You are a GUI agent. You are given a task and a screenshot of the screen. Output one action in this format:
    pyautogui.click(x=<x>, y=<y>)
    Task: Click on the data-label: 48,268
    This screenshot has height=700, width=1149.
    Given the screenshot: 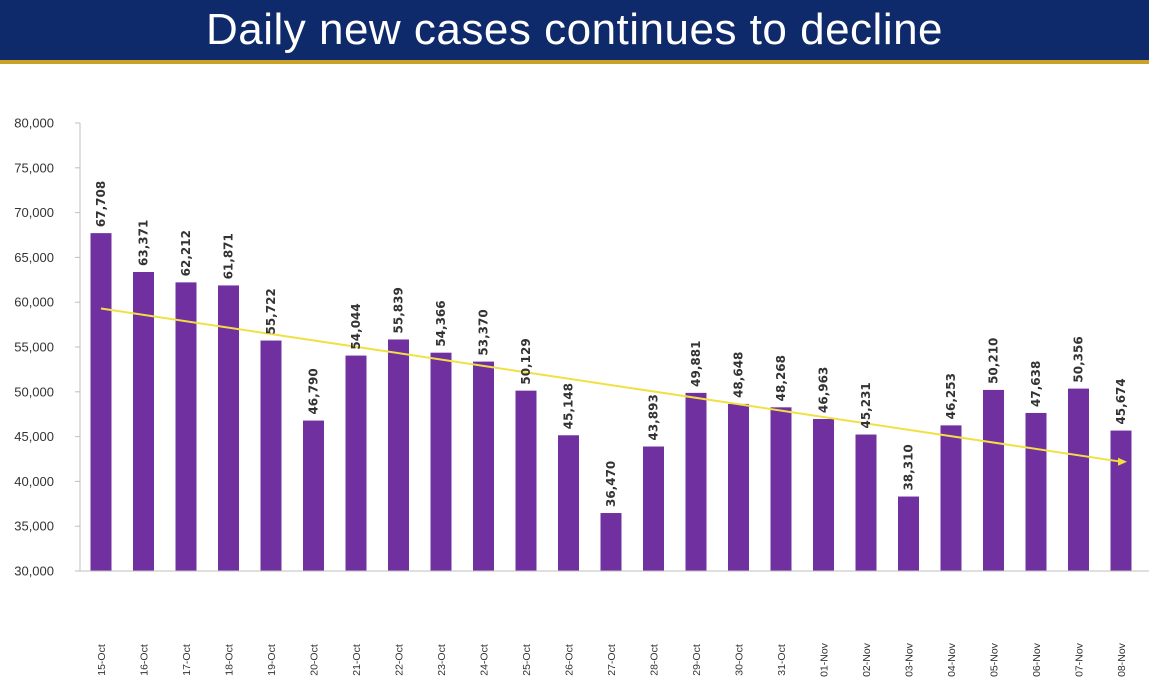 What is the action you would take?
    pyautogui.click(x=781, y=378)
    